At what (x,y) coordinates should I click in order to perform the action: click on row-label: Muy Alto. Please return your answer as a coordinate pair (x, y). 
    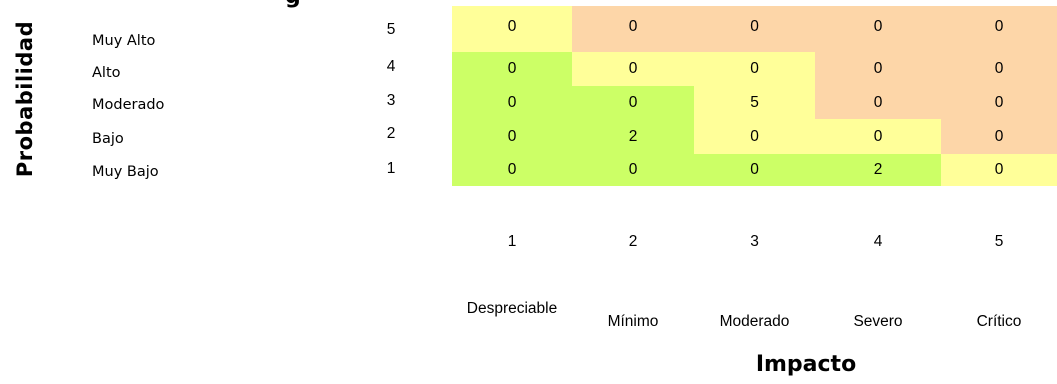
    Looking at the image, I should click on (124, 41).